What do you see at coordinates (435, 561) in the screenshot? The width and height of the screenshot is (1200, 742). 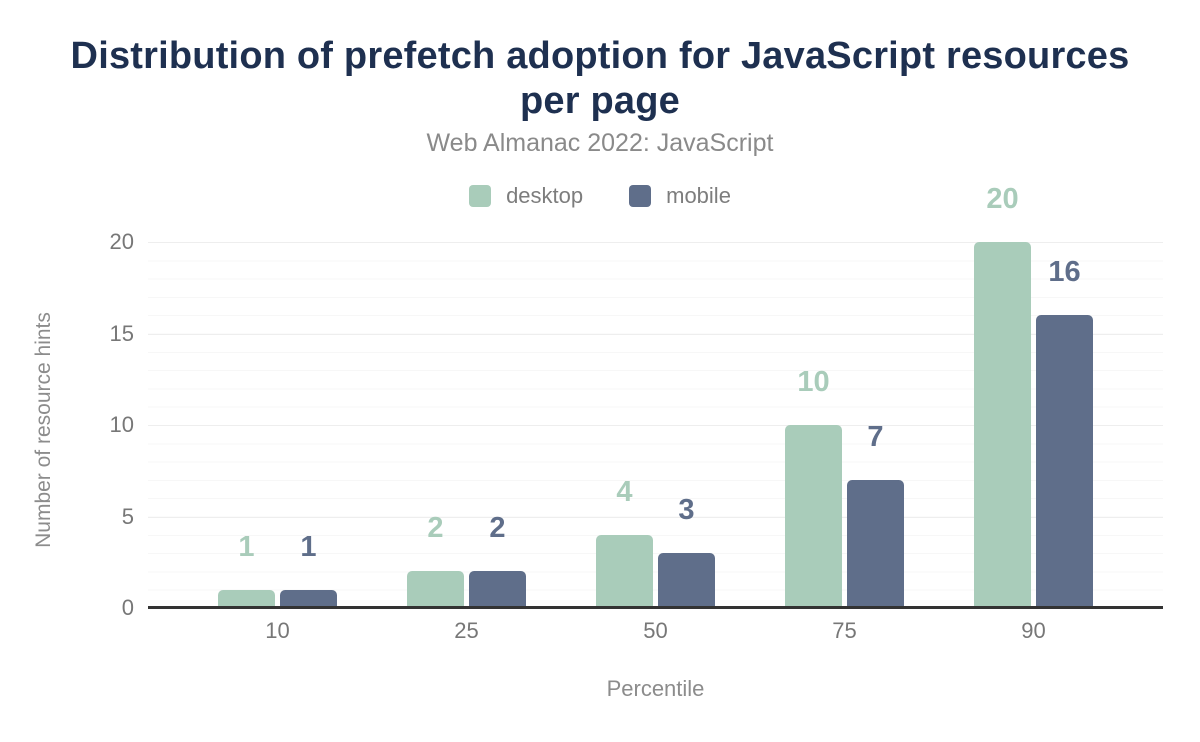 I see `desktop-bar-p25: 2` at bounding box center [435, 561].